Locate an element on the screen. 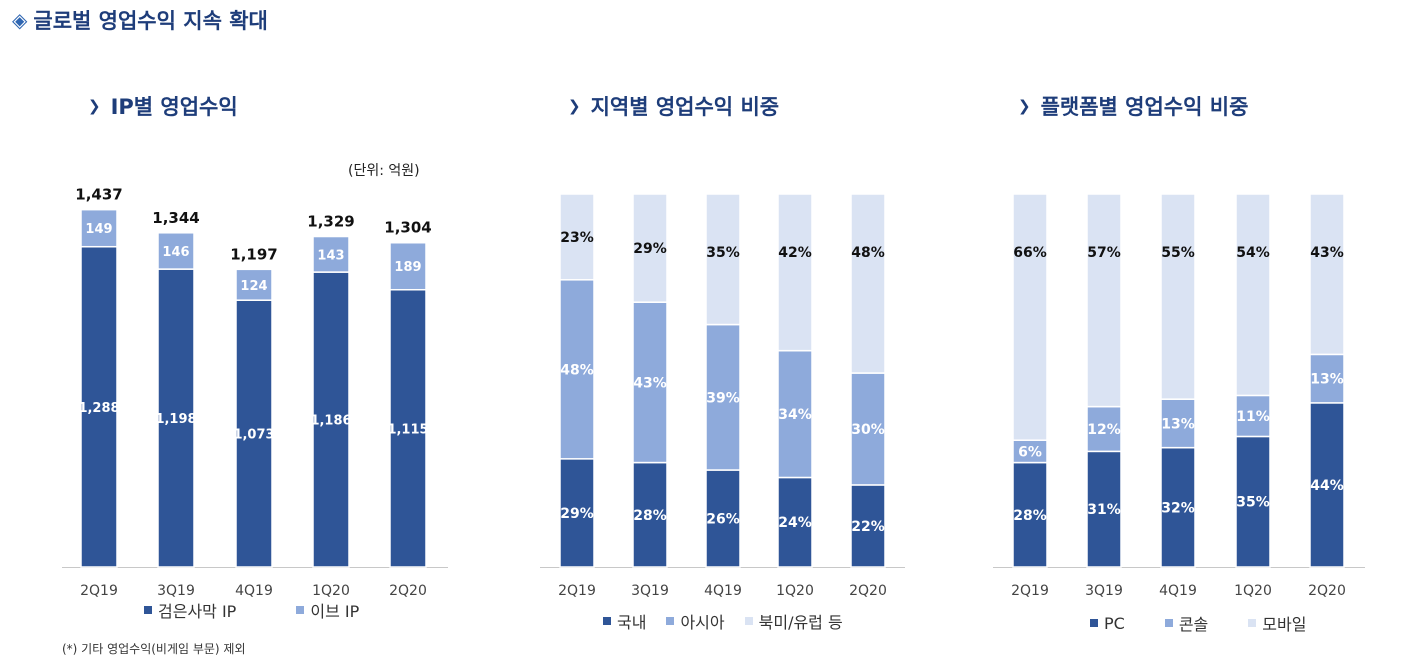 The height and width of the screenshot is (663, 1405). legend-item-eve: 이브 IP is located at coordinates (327, 610).